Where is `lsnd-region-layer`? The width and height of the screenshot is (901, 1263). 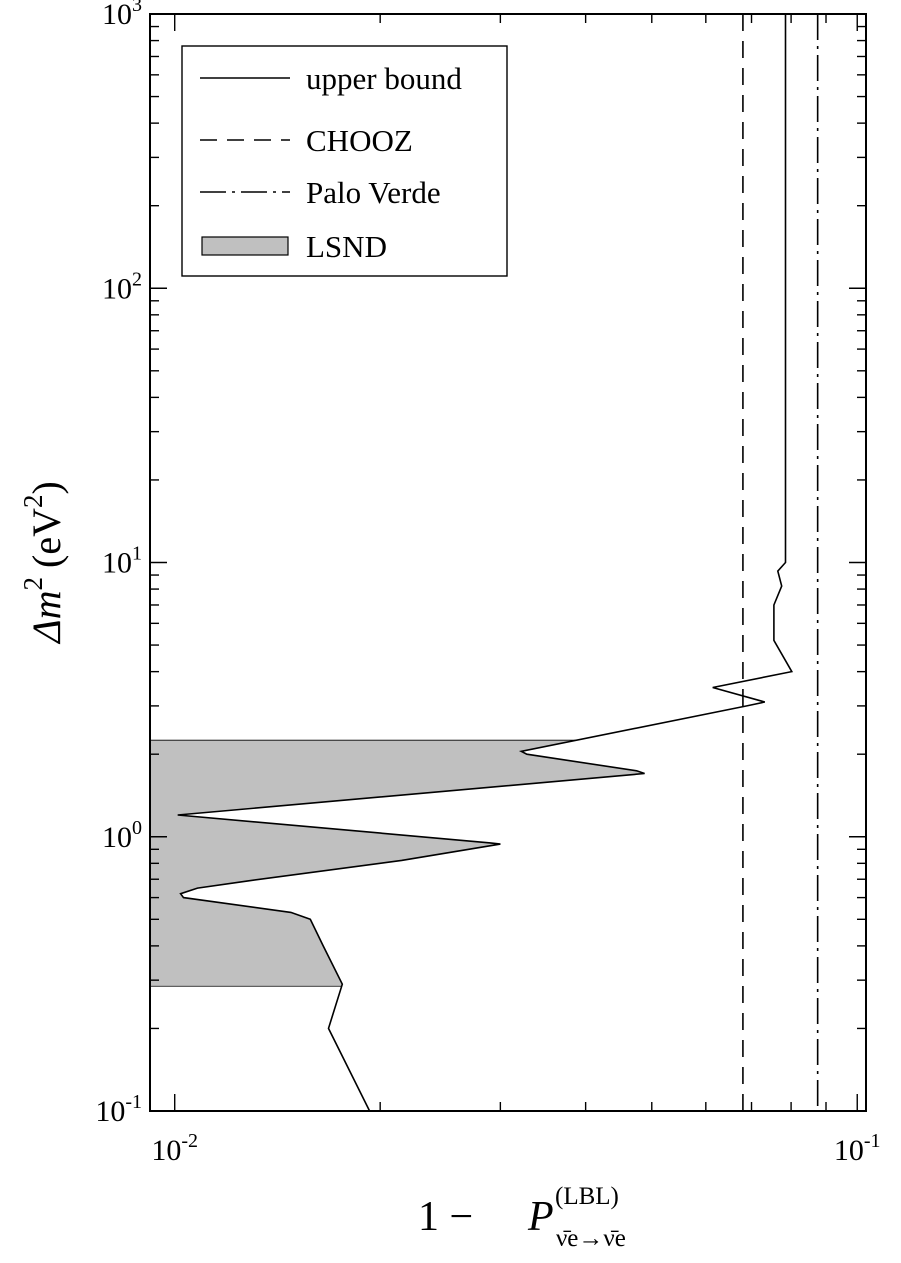
lsnd-region-layer is located at coordinates (397, 863).